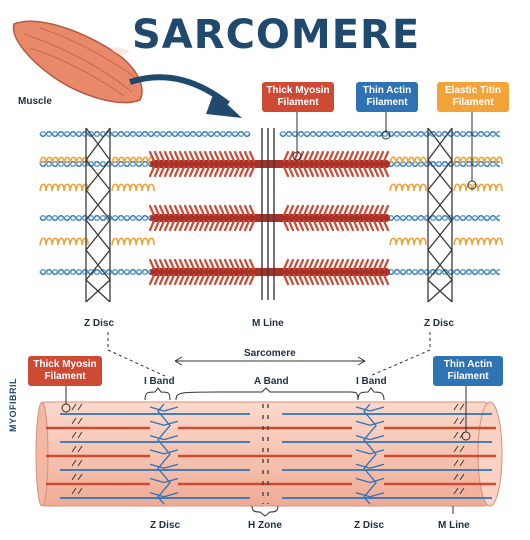 The width and height of the screenshot is (530, 540). What do you see at coordinates (478, 241) in the screenshot?
I see `titin-coil` at bounding box center [478, 241].